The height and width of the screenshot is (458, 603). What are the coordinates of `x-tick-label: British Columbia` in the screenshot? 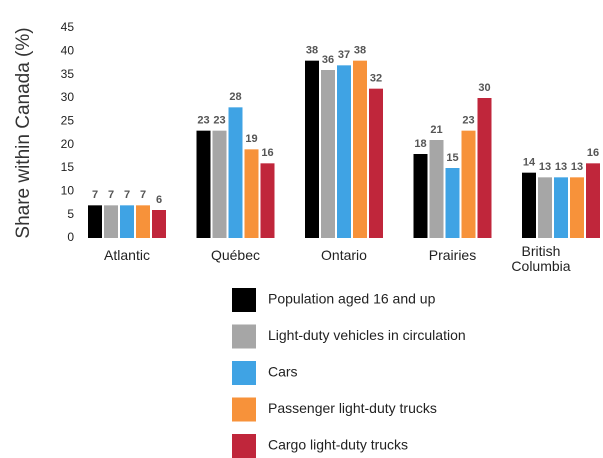 It's located at (541, 258).